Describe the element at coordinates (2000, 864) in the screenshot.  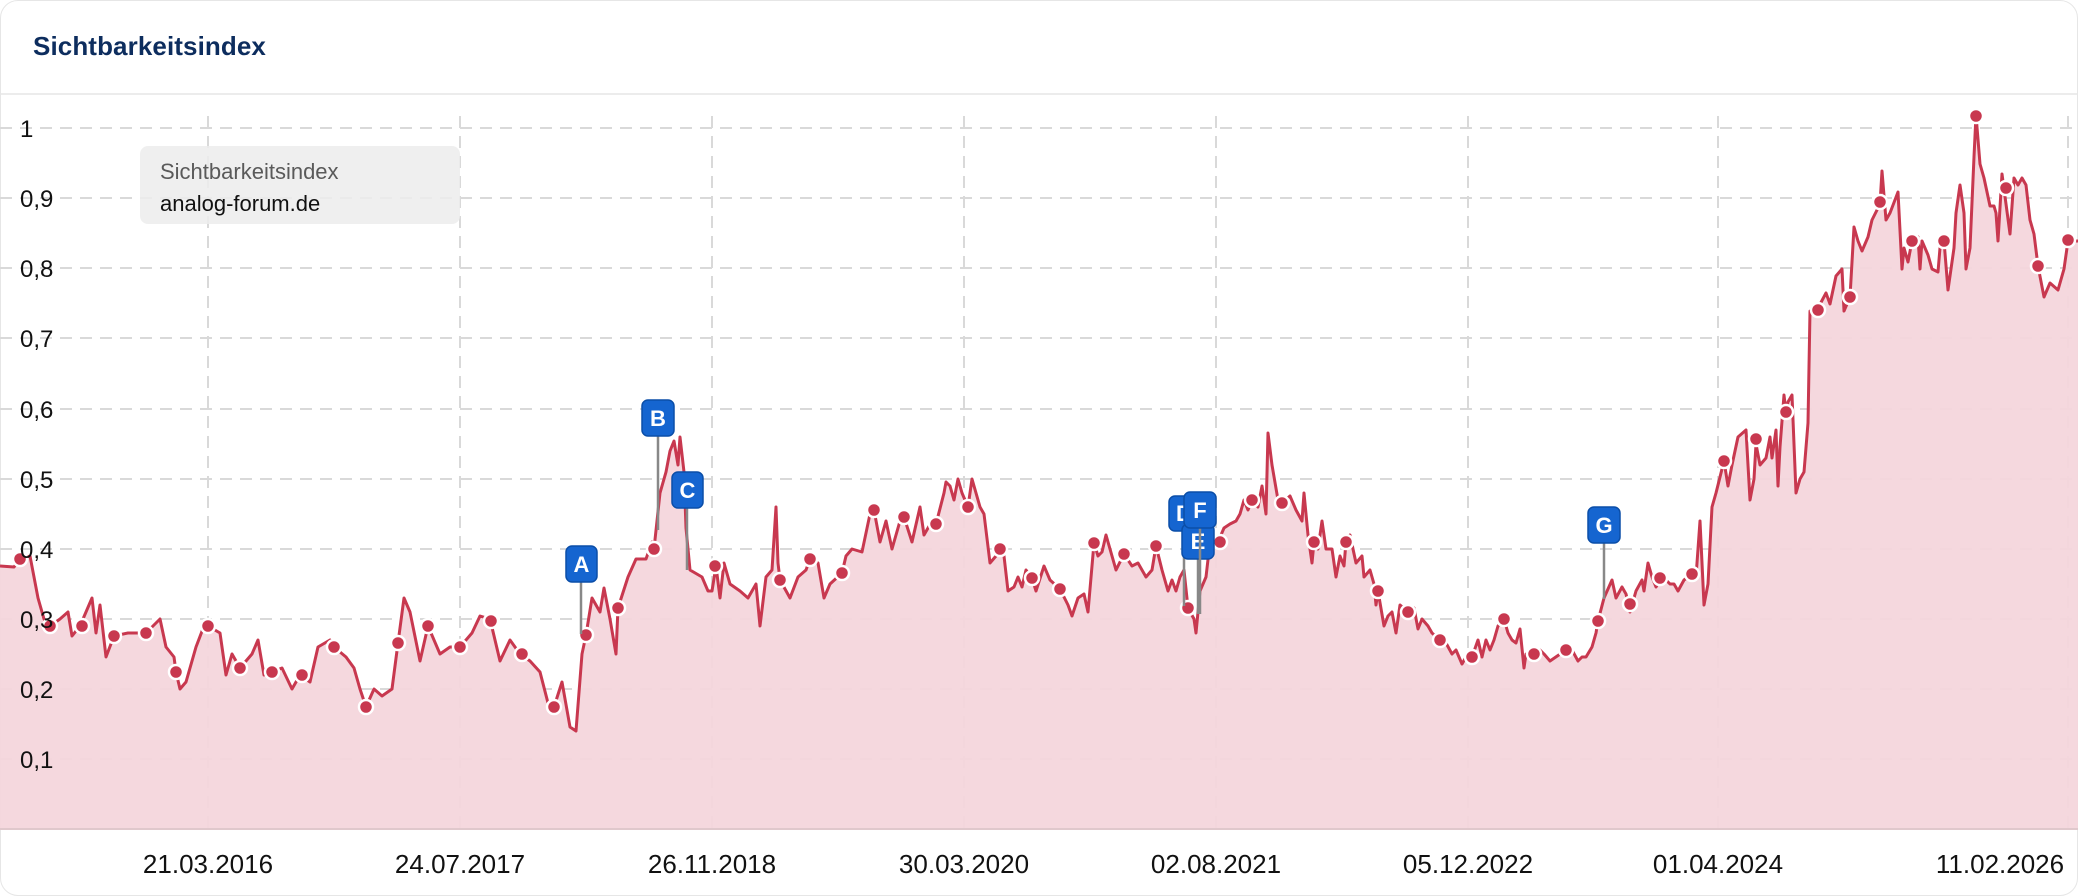
I see `svg-text: 11.02.2026` at that location.